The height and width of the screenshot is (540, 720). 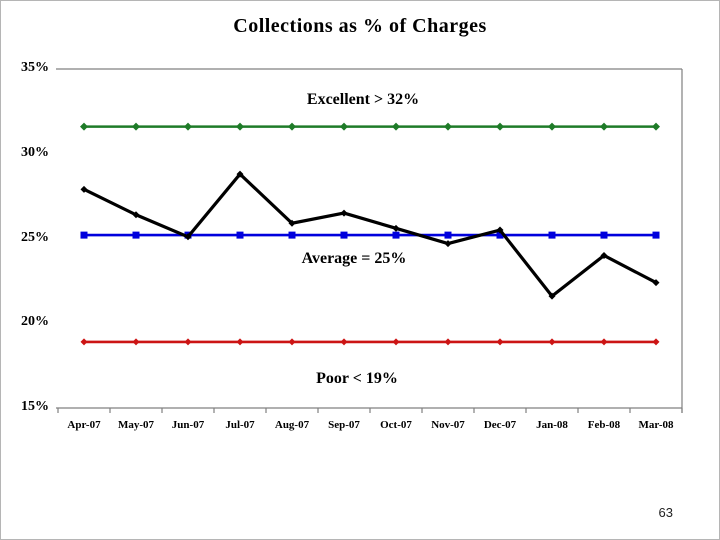 What do you see at coordinates (35, 152) in the screenshot?
I see `y-tick-label: 30%` at bounding box center [35, 152].